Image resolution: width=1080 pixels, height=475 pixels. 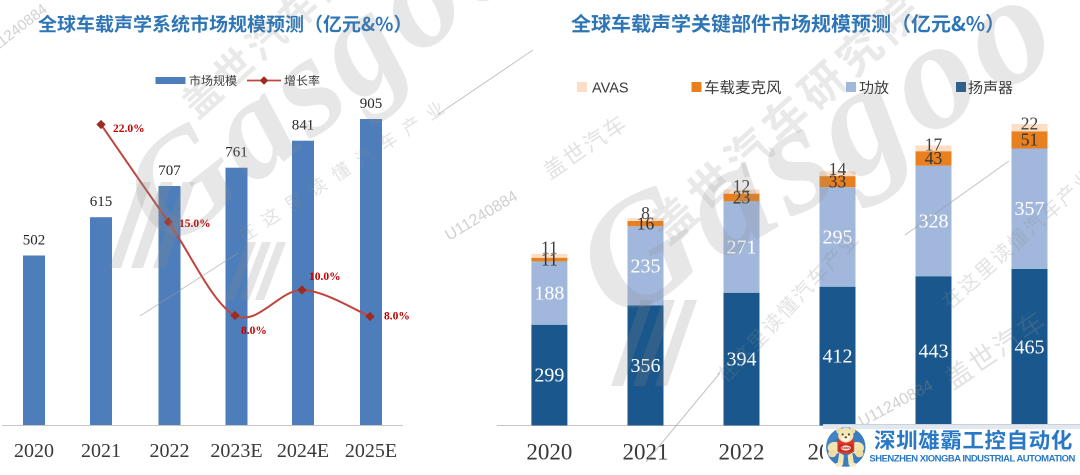 What do you see at coordinates (934, 145) in the screenshot?
I see `svg-text: 17` at bounding box center [934, 145].